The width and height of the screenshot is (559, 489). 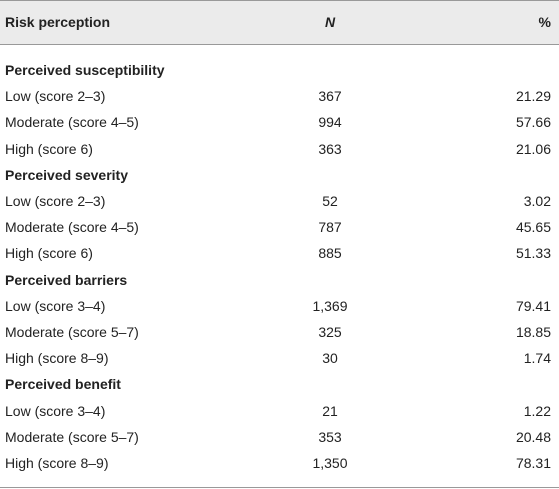 I want to click on percent-cell: 18.85, so click(x=533, y=332).